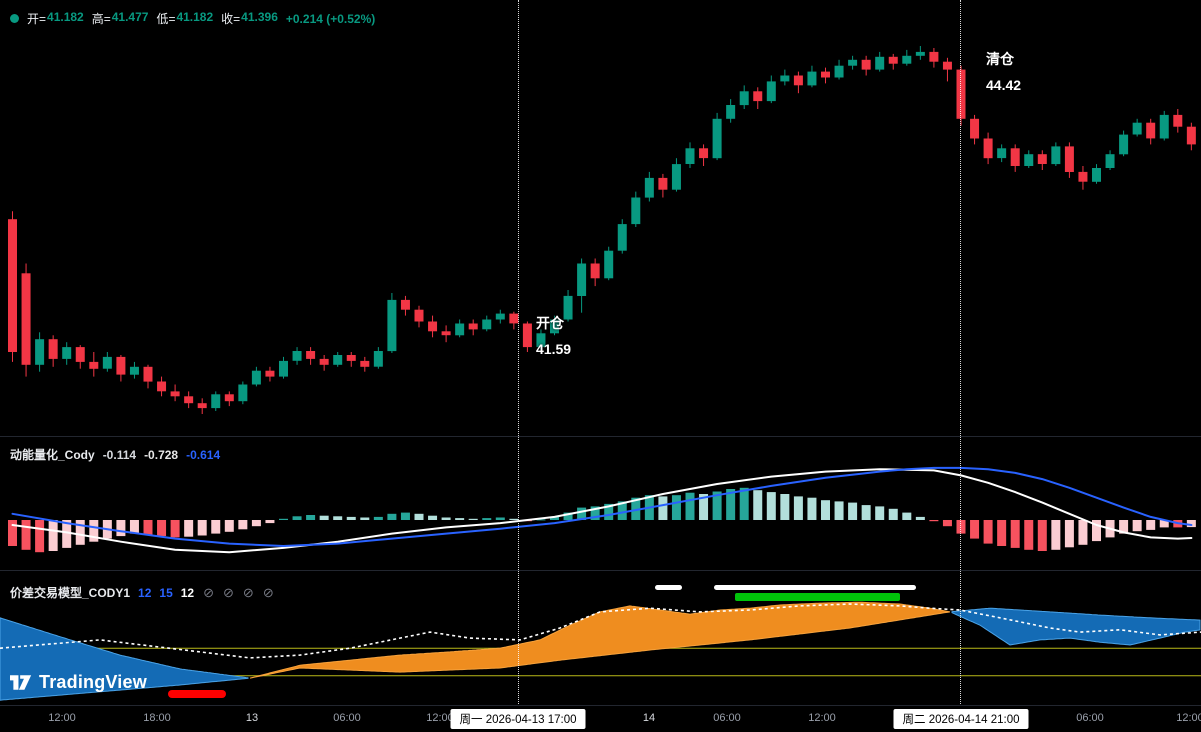 The width and height of the screenshot is (1201, 732). What do you see at coordinates (550, 323) in the screenshot?
I see `open-position-label: 开仓` at bounding box center [550, 323].